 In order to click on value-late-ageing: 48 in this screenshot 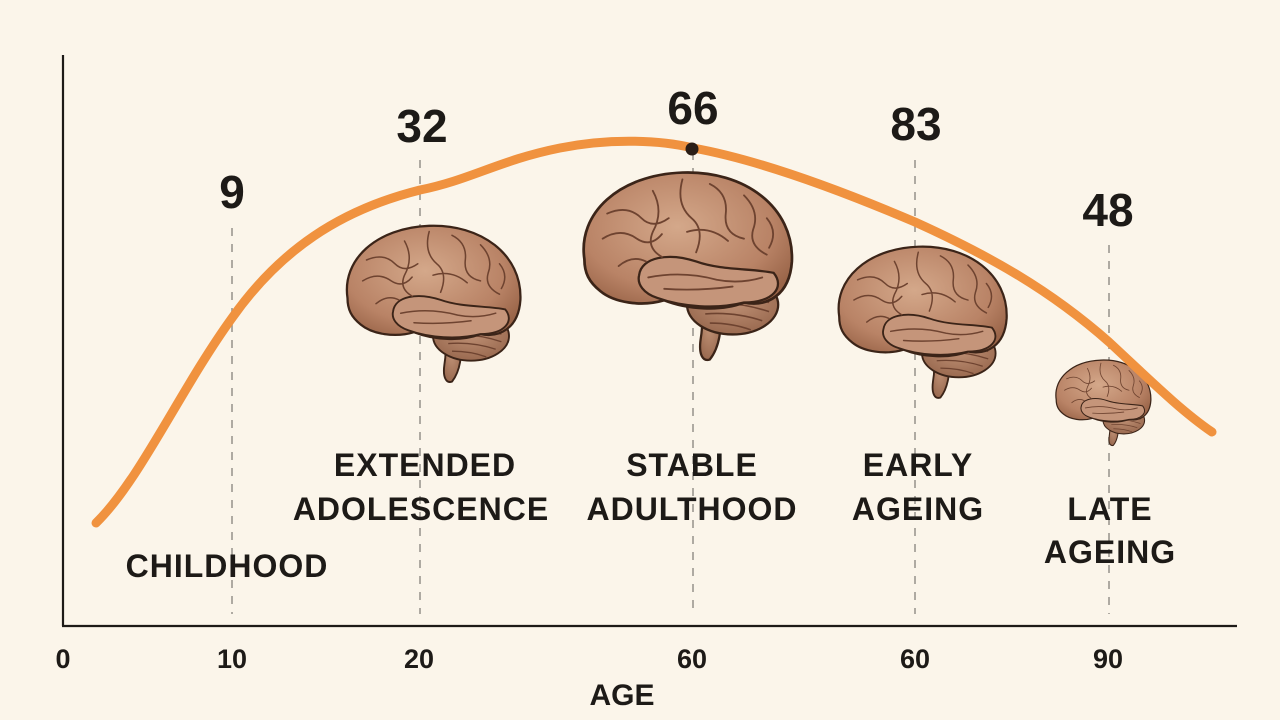, I will do `click(1107, 210)`.